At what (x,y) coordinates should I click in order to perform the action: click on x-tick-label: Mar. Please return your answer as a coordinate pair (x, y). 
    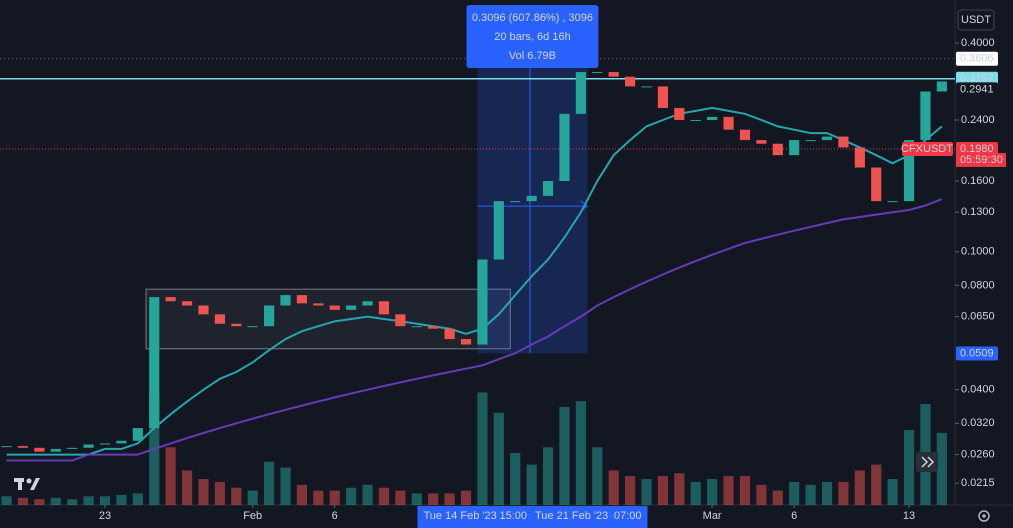
    Looking at the image, I should click on (712, 516).